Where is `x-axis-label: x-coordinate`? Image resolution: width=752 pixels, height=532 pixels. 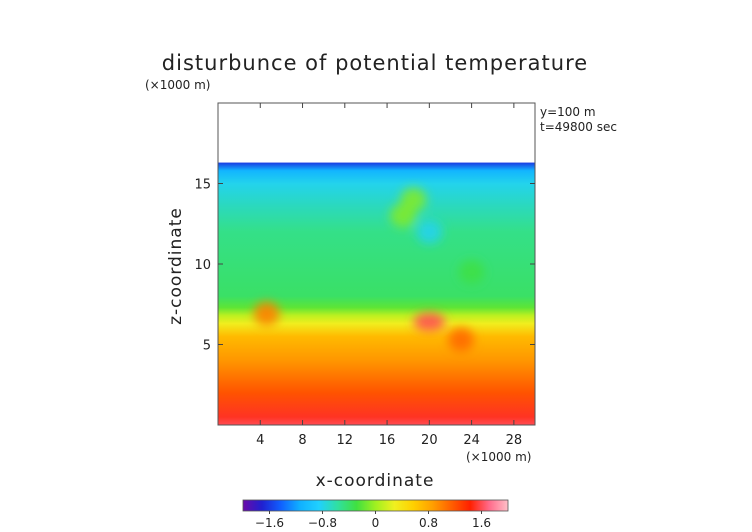 x-axis-label: x-coordinate is located at coordinates (375, 481).